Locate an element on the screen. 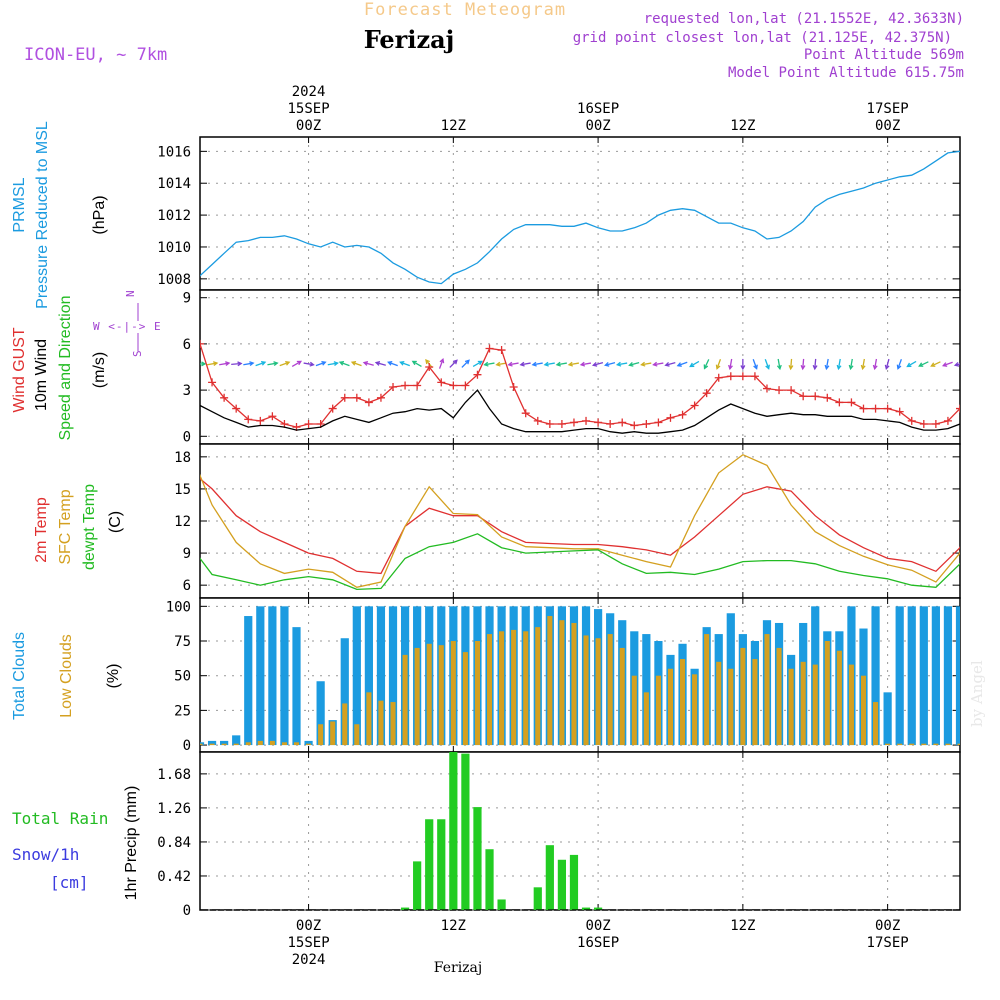 The image size is (1000, 1000). point-altitude: Point Altitude 569m is located at coordinates (884, 55).